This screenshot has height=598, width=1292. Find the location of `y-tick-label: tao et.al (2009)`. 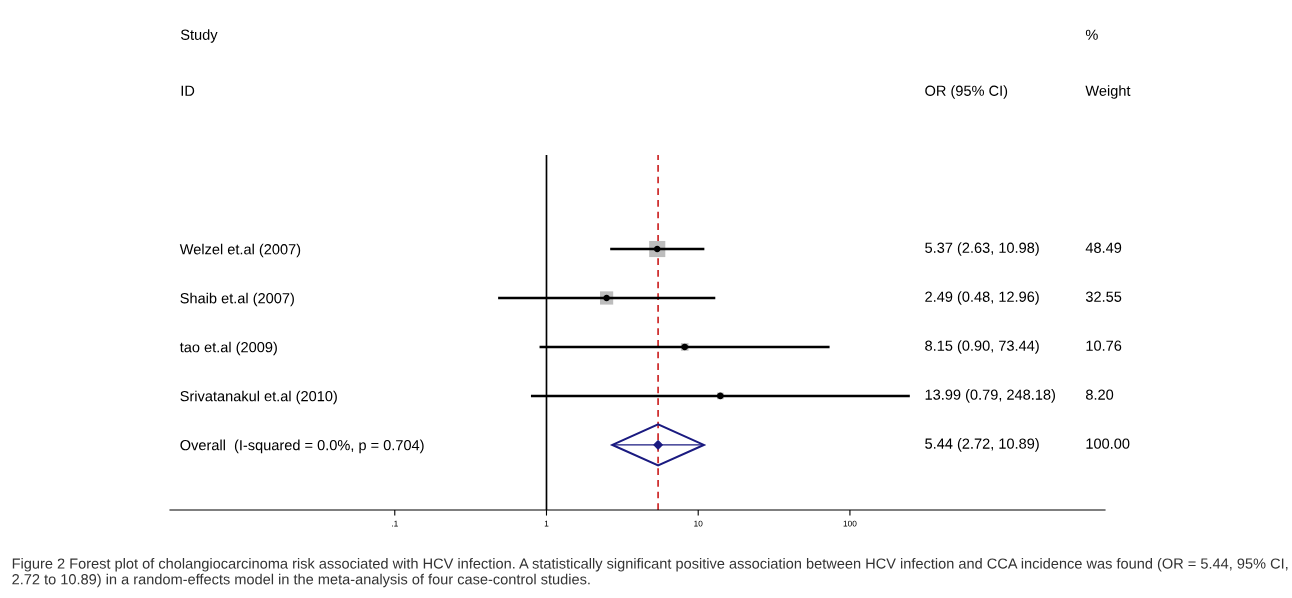

y-tick-label: tao et.al (2009) is located at coordinates (228, 348).